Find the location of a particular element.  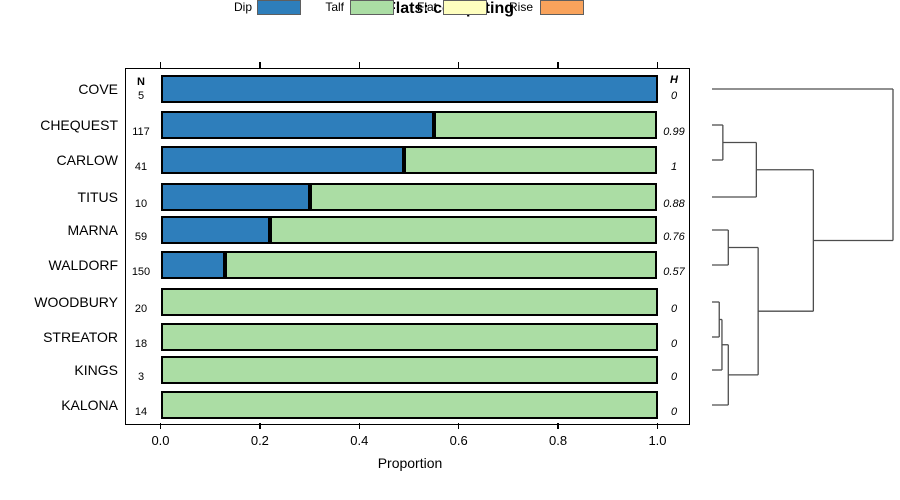

row-label-waldorf: WALDORF is located at coordinates (83, 265).